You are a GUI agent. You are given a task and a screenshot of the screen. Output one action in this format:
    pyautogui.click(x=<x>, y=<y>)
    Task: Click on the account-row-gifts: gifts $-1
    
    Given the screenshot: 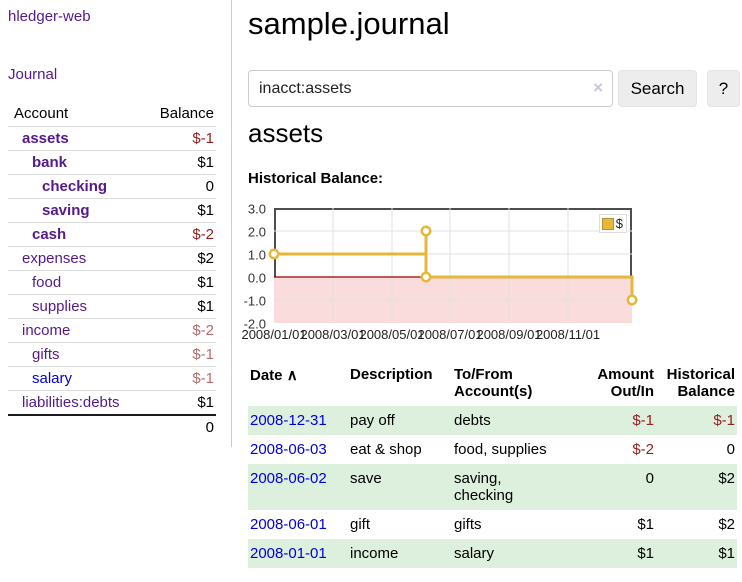 What is the action you would take?
    pyautogui.click(x=112, y=354)
    